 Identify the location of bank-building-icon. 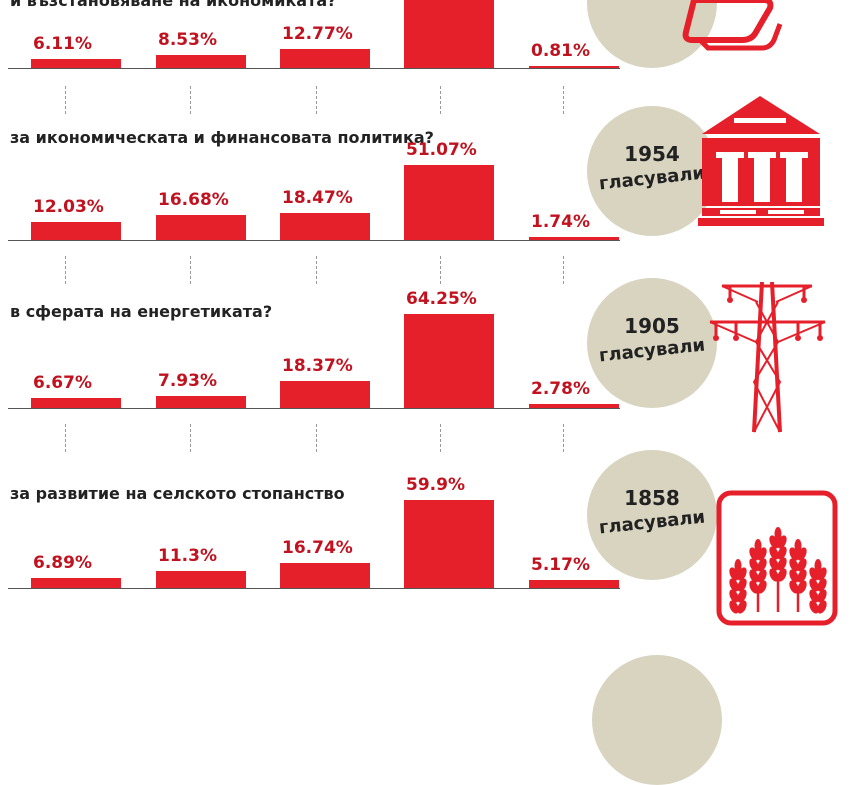
(755, 162).